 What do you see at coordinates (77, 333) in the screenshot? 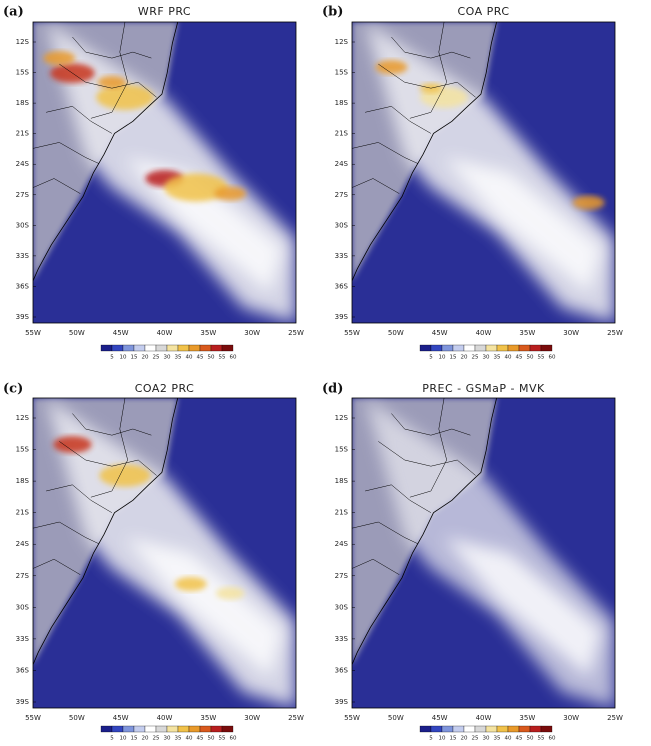
I see `lon-label: 50W` at bounding box center [77, 333].